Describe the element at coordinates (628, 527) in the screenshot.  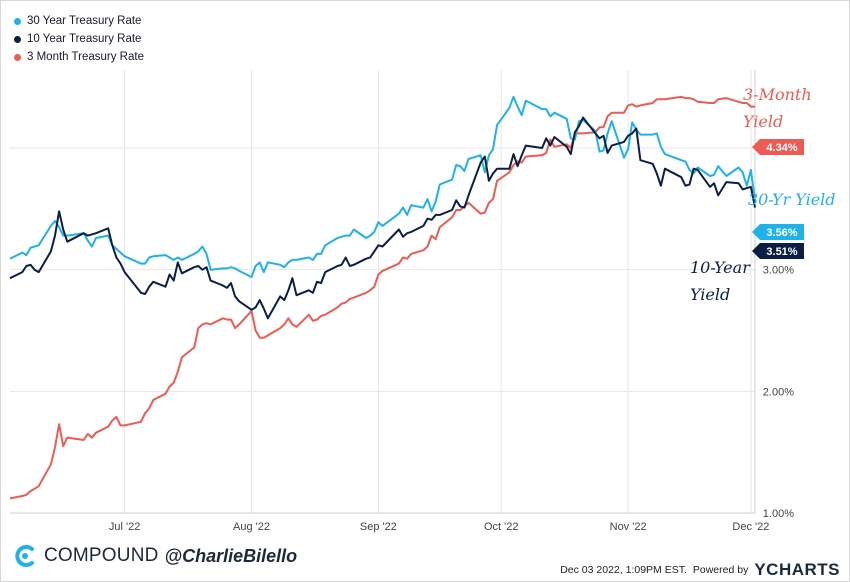
I see `x-tick-label: Nov '22` at that location.